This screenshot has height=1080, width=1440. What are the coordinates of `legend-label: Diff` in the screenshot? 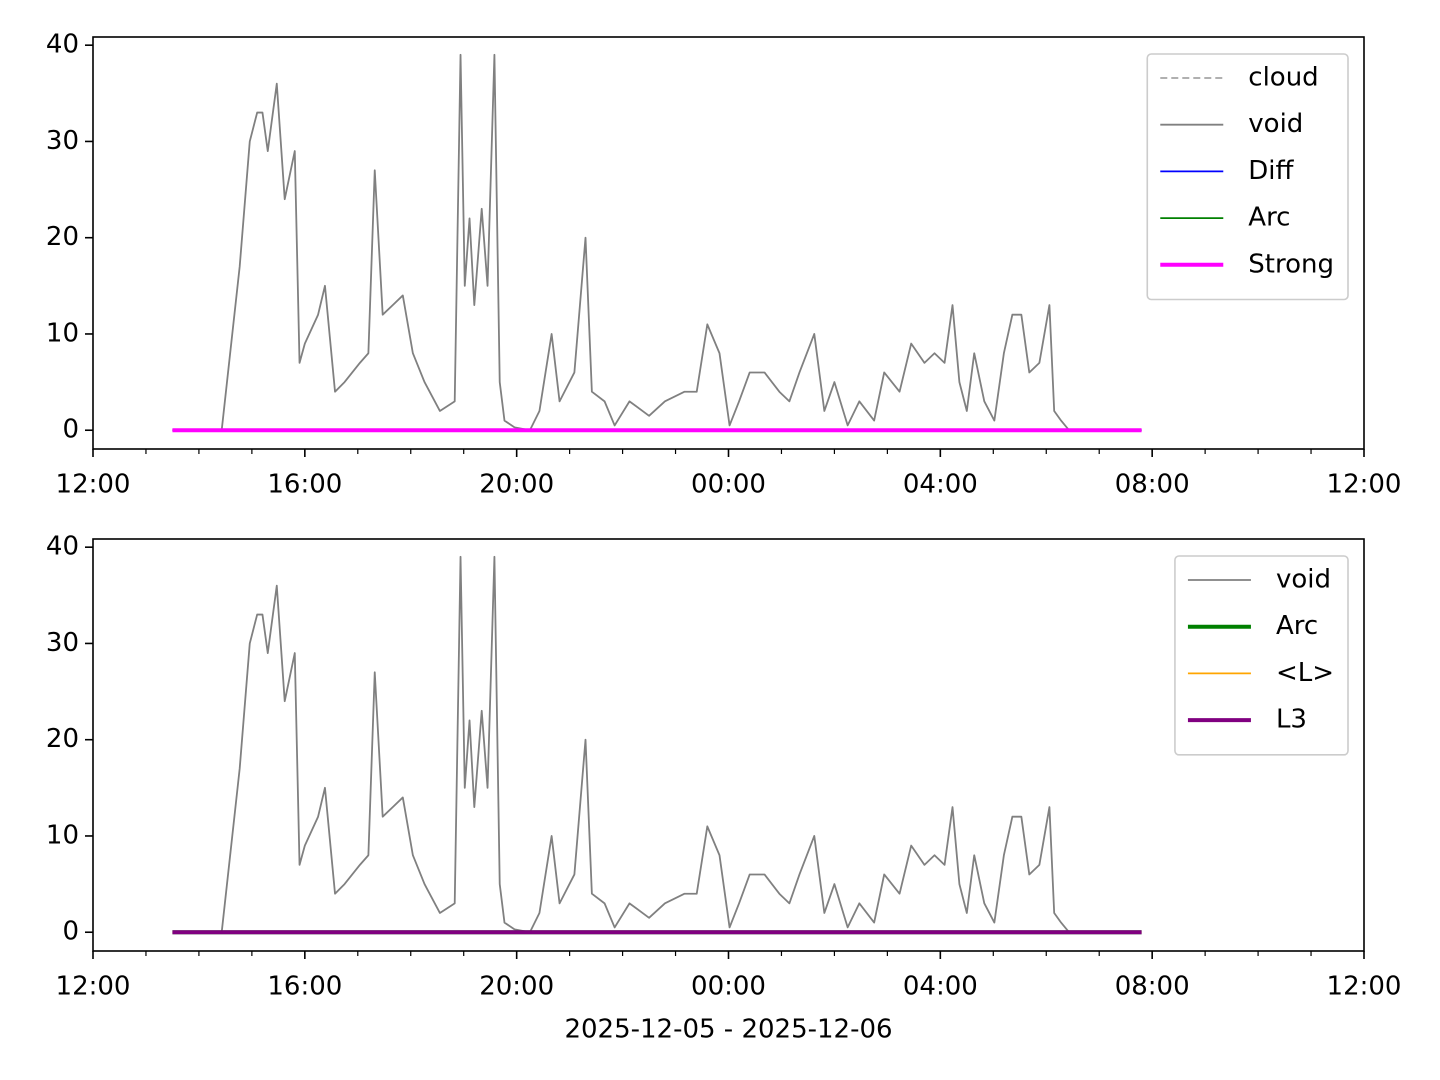 It's located at (1271, 171).